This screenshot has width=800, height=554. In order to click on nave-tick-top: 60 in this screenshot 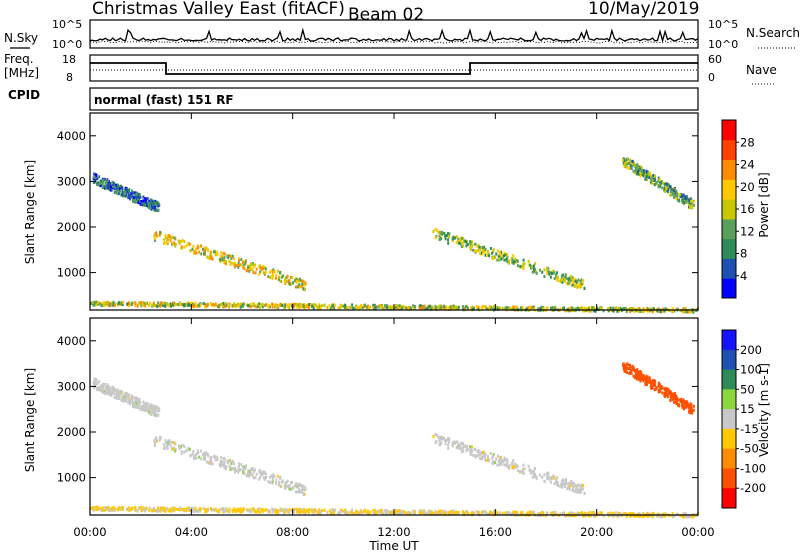, I will do `click(715, 59)`.